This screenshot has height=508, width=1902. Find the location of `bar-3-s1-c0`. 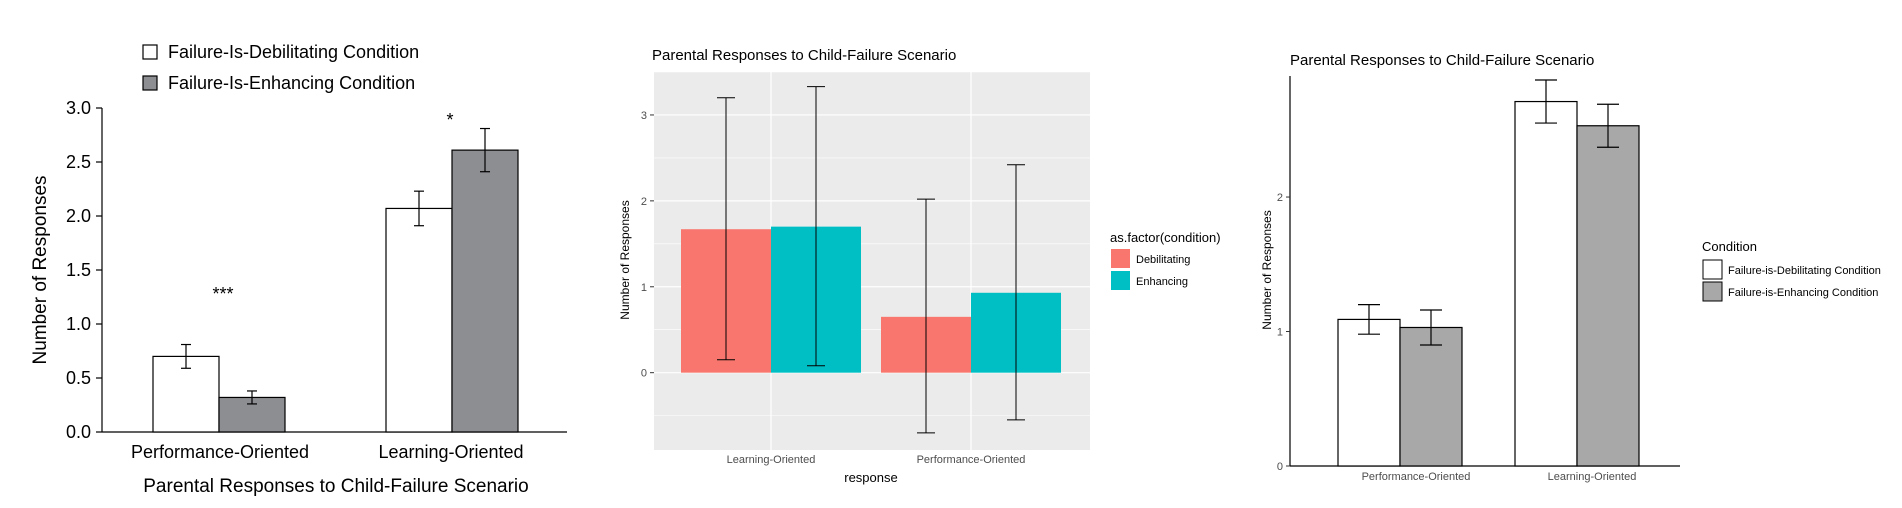

bar-3-s1-c0 is located at coordinates (1431, 396).